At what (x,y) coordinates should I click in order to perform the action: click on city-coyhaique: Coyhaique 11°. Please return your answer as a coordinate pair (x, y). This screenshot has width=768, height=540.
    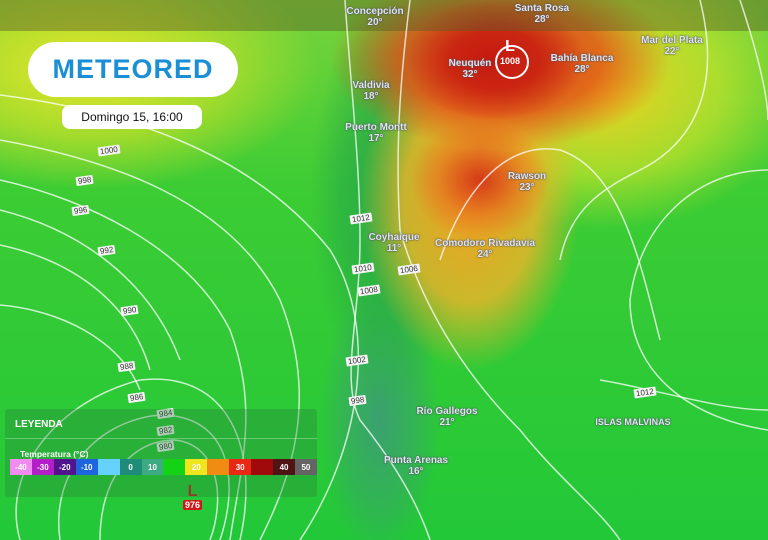
    Looking at the image, I should click on (393, 243).